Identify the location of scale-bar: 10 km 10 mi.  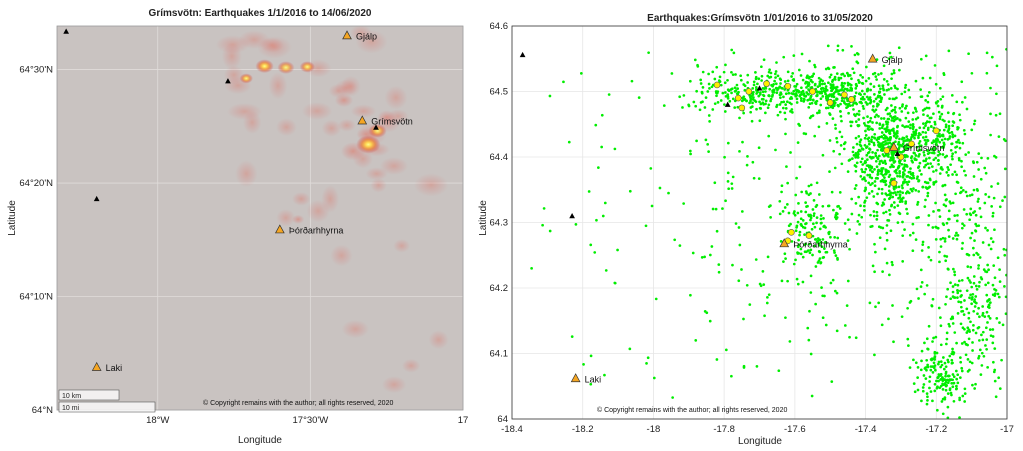
(107, 401).